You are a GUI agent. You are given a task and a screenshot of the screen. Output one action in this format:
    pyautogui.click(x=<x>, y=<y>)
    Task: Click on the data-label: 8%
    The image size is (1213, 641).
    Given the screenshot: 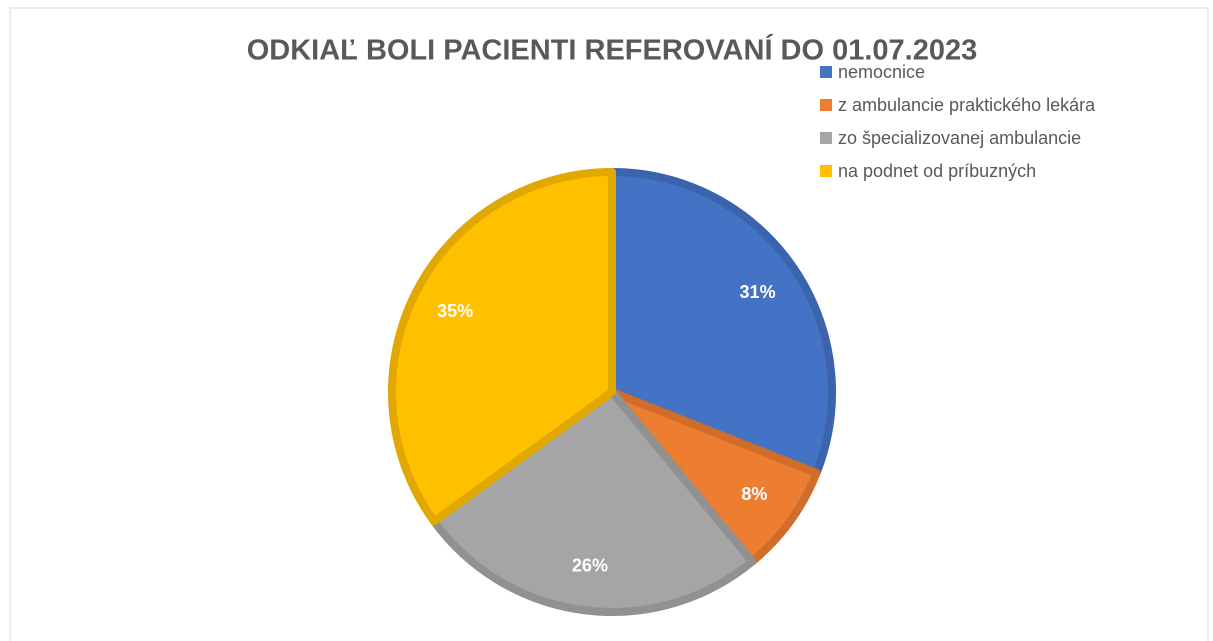 What is the action you would take?
    pyautogui.click(x=754, y=494)
    